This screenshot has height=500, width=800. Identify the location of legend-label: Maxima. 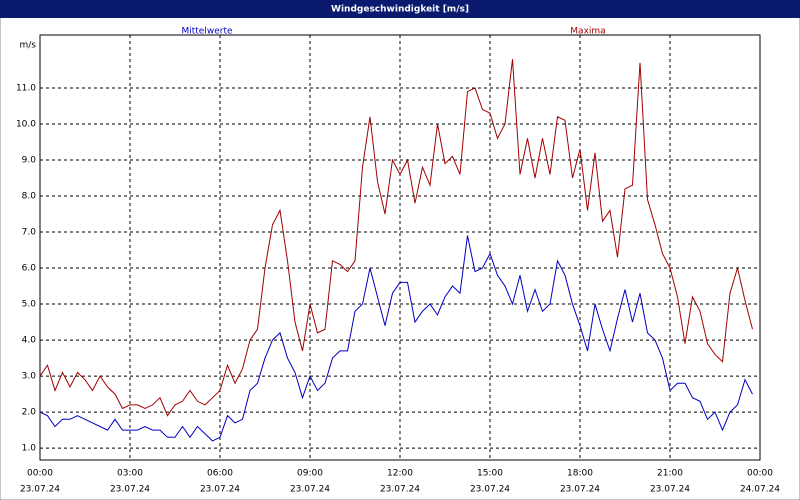
(587, 32).